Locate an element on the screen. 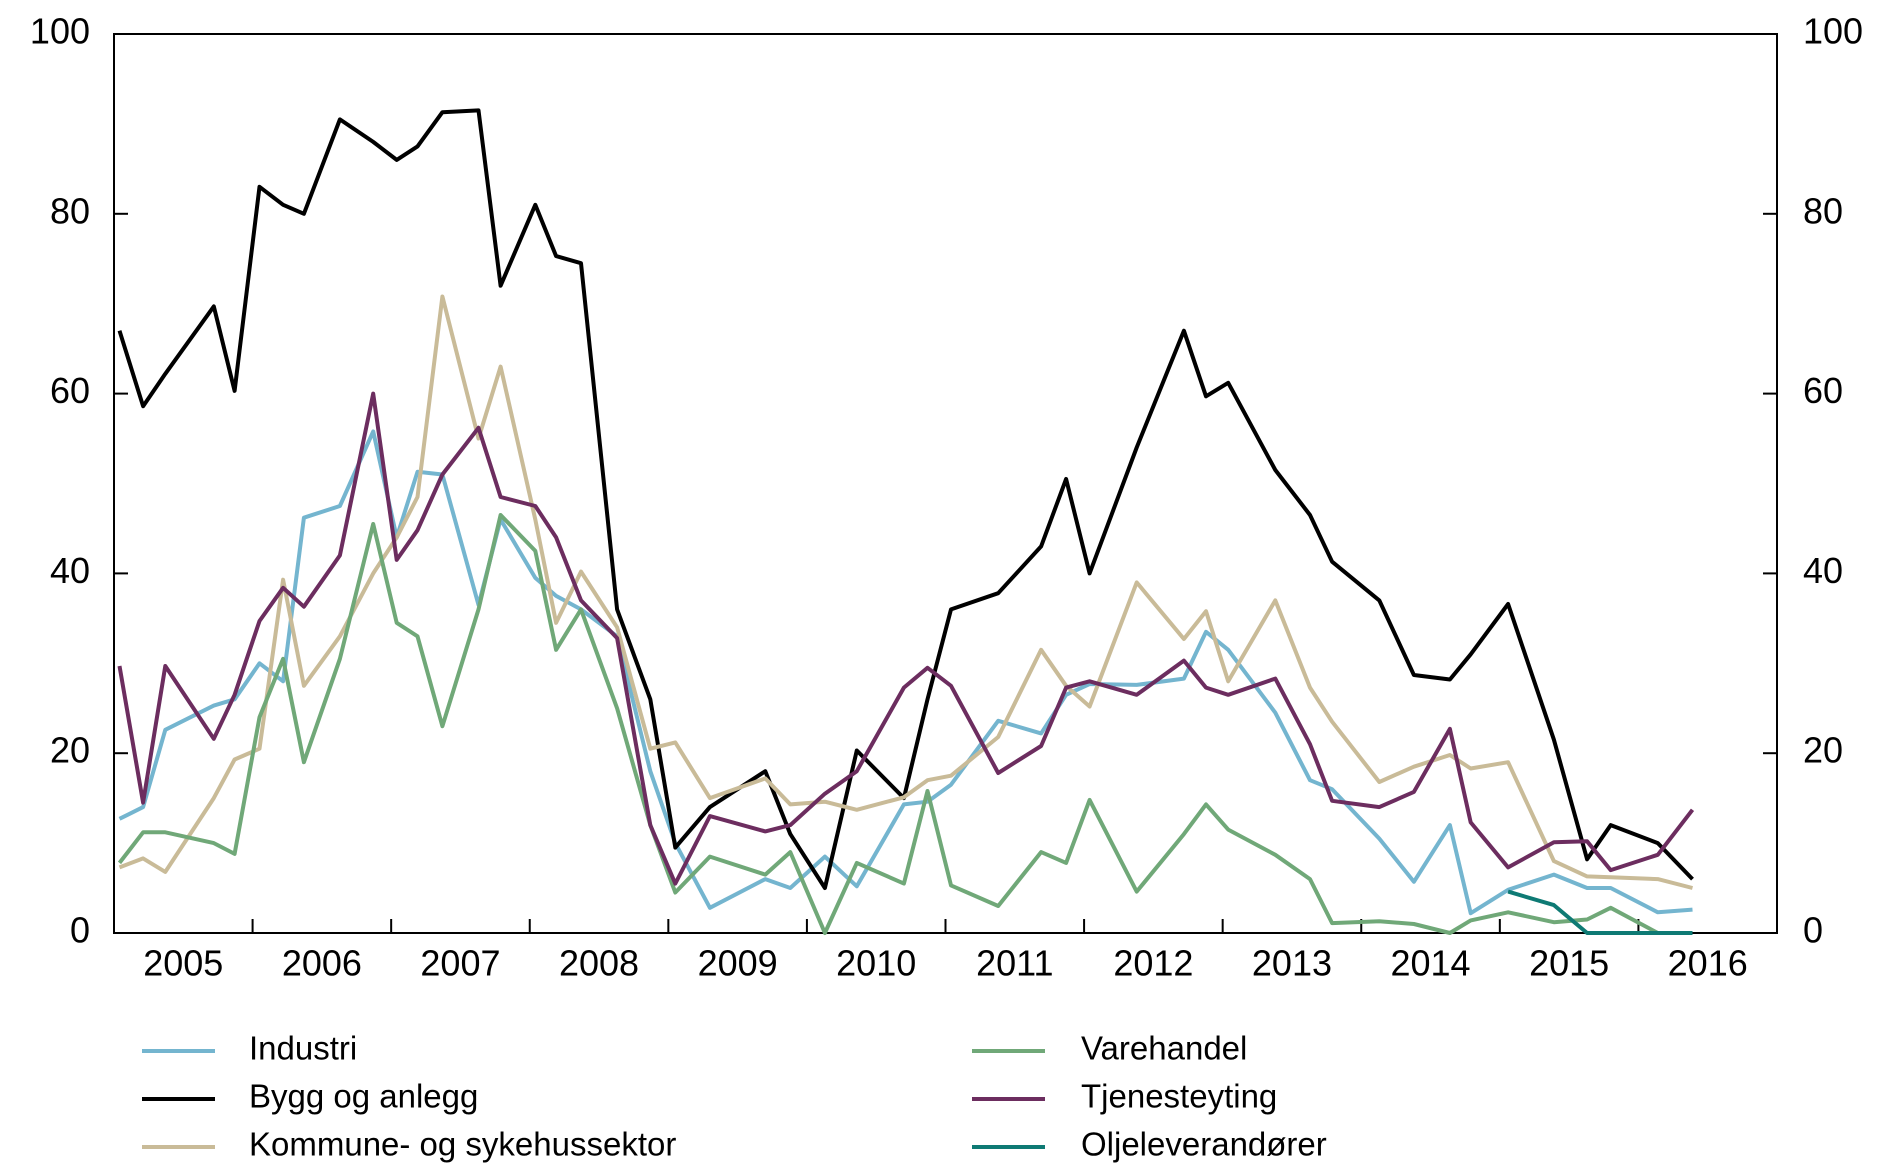  x-tick-label: 2006 is located at coordinates (322, 963).